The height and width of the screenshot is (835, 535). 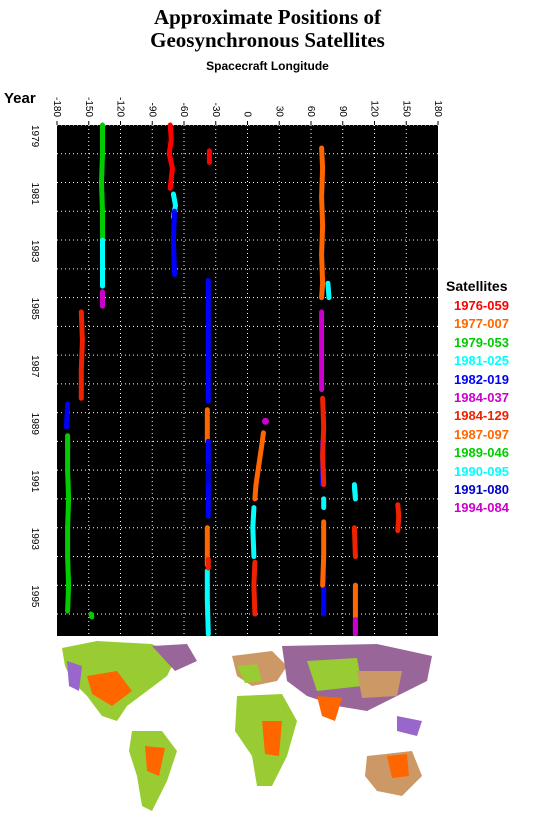 I want to click on legend-entry: 1987-097, so click(x=481, y=434).